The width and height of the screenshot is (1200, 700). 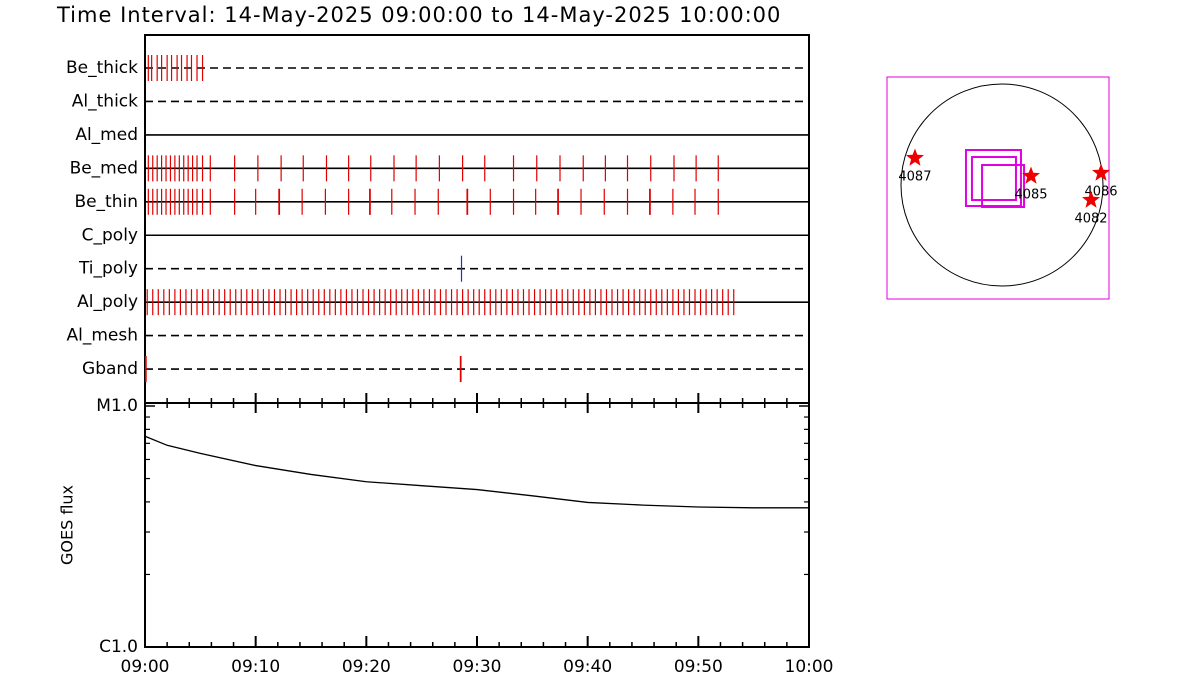 I want to click on row-label: Al_thick, so click(x=105, y=101).